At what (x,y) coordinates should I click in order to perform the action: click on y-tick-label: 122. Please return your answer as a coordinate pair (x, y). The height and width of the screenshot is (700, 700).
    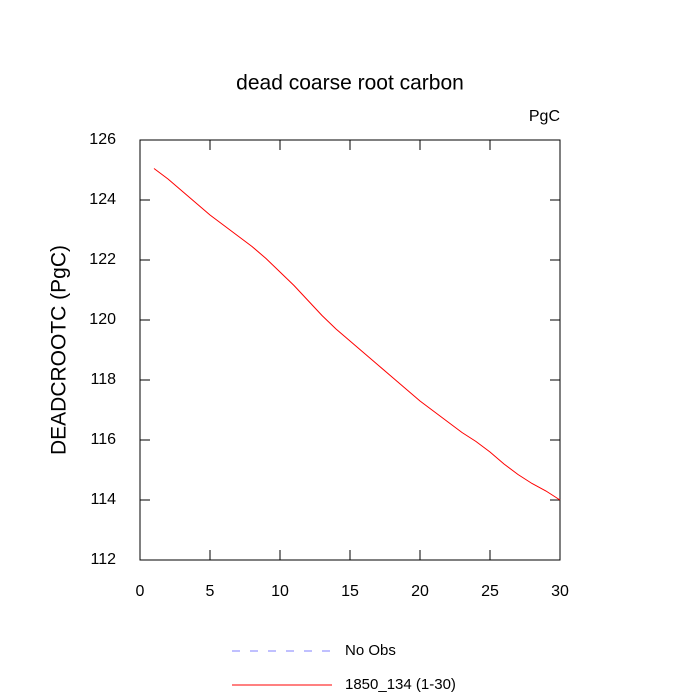
    Looking at the image, I should click on (102, 259).